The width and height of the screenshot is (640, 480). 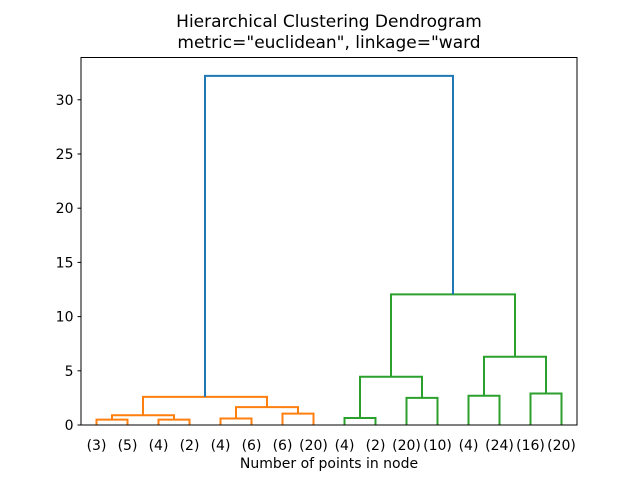 I want to click on plot-subtitle: metric="euclidean", linkage="ward, so click(x=329, y=43).